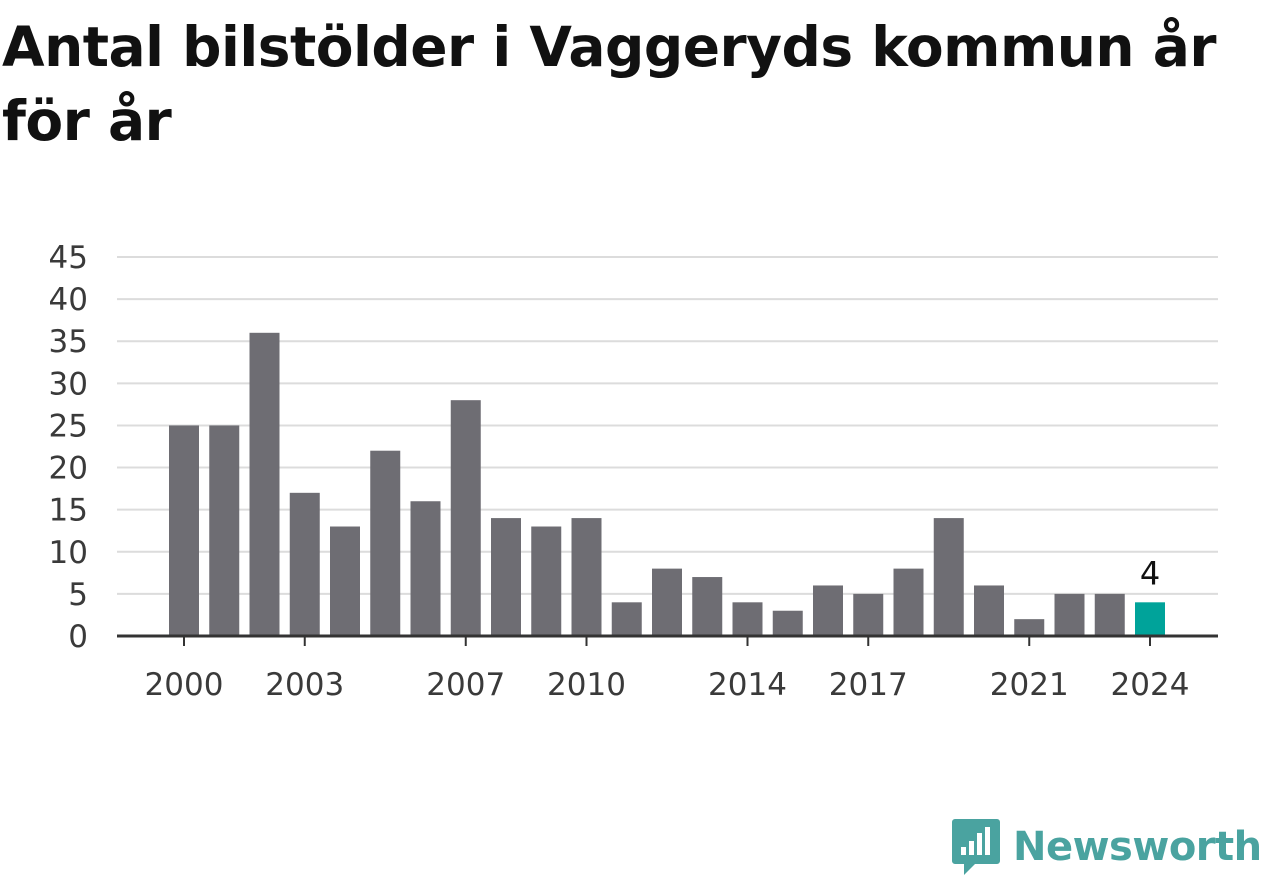  I want to click on newsworthy-logo-icon, so click(976, 847).